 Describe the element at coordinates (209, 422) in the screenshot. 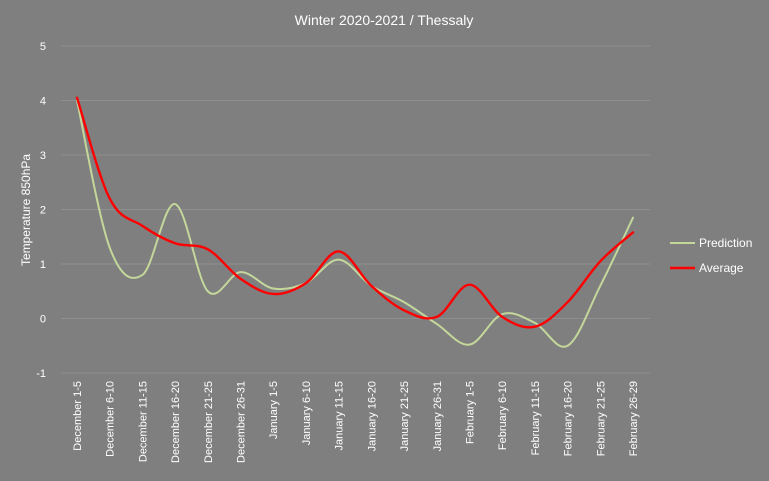

I see `x-tick-label: December 21-25` at that location.